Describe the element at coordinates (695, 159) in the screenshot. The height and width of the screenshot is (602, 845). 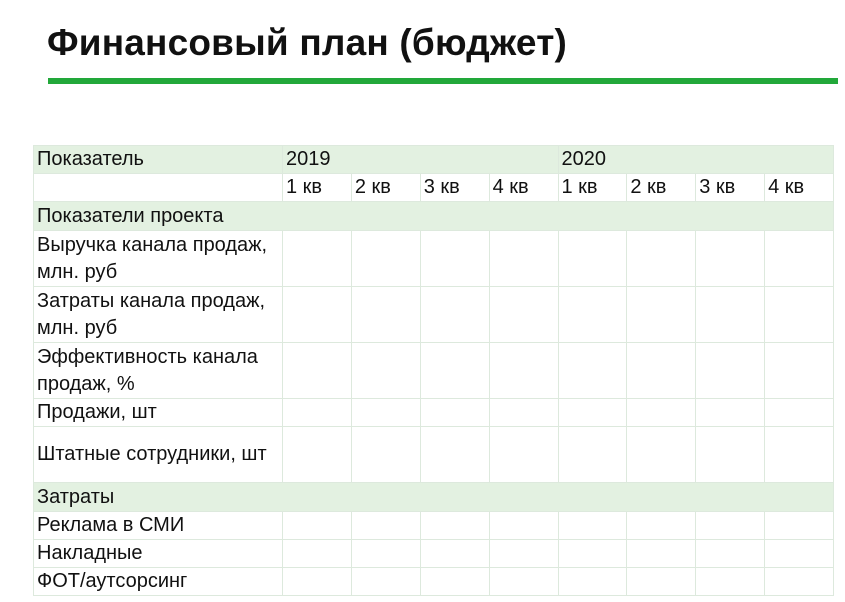
I see `year-header: 2020` at that location.